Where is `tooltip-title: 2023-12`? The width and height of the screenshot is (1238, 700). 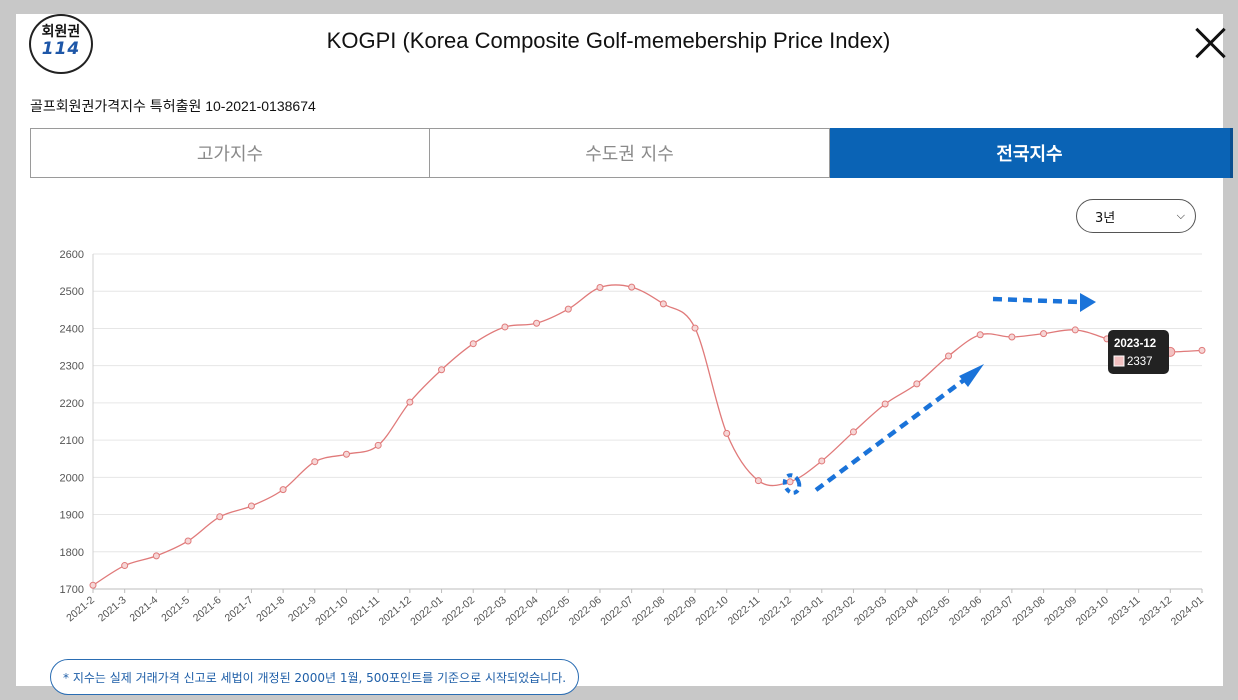
tooltip-title: 2023-12 is located at coordinates (1135, 344).